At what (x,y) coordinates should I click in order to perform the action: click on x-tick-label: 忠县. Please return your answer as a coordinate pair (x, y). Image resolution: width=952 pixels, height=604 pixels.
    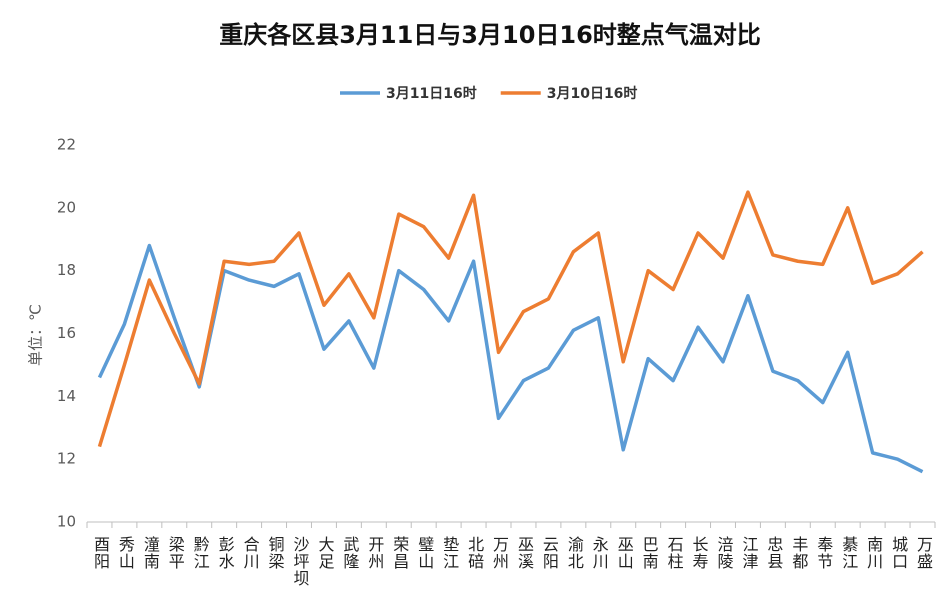
    Looking at the image, I should click on (773, 553).